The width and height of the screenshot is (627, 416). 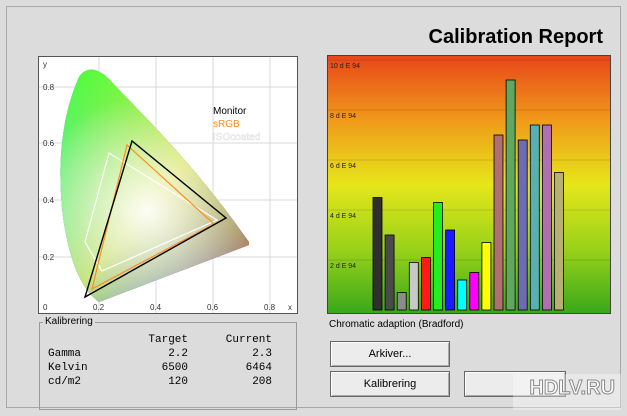 What do you see at coordinates (45, 64) in the screenshot?
I see `y-axis-label: y` at bounding box center [45, 64].